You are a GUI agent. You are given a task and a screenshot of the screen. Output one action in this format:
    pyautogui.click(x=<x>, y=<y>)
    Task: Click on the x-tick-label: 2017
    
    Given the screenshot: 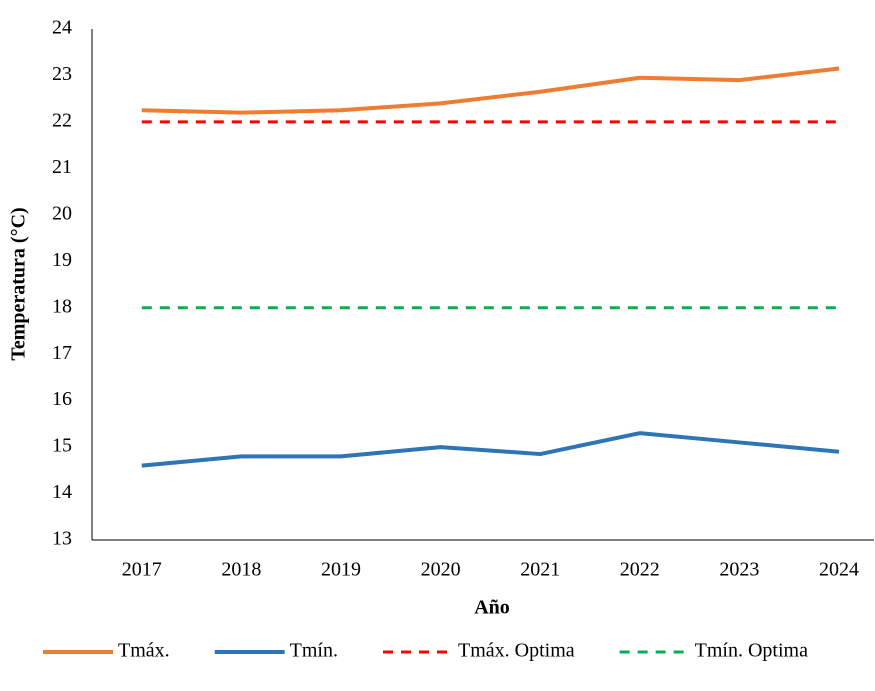 What is the action you would take?
    pyautogui.click(x=142, y=570)
    